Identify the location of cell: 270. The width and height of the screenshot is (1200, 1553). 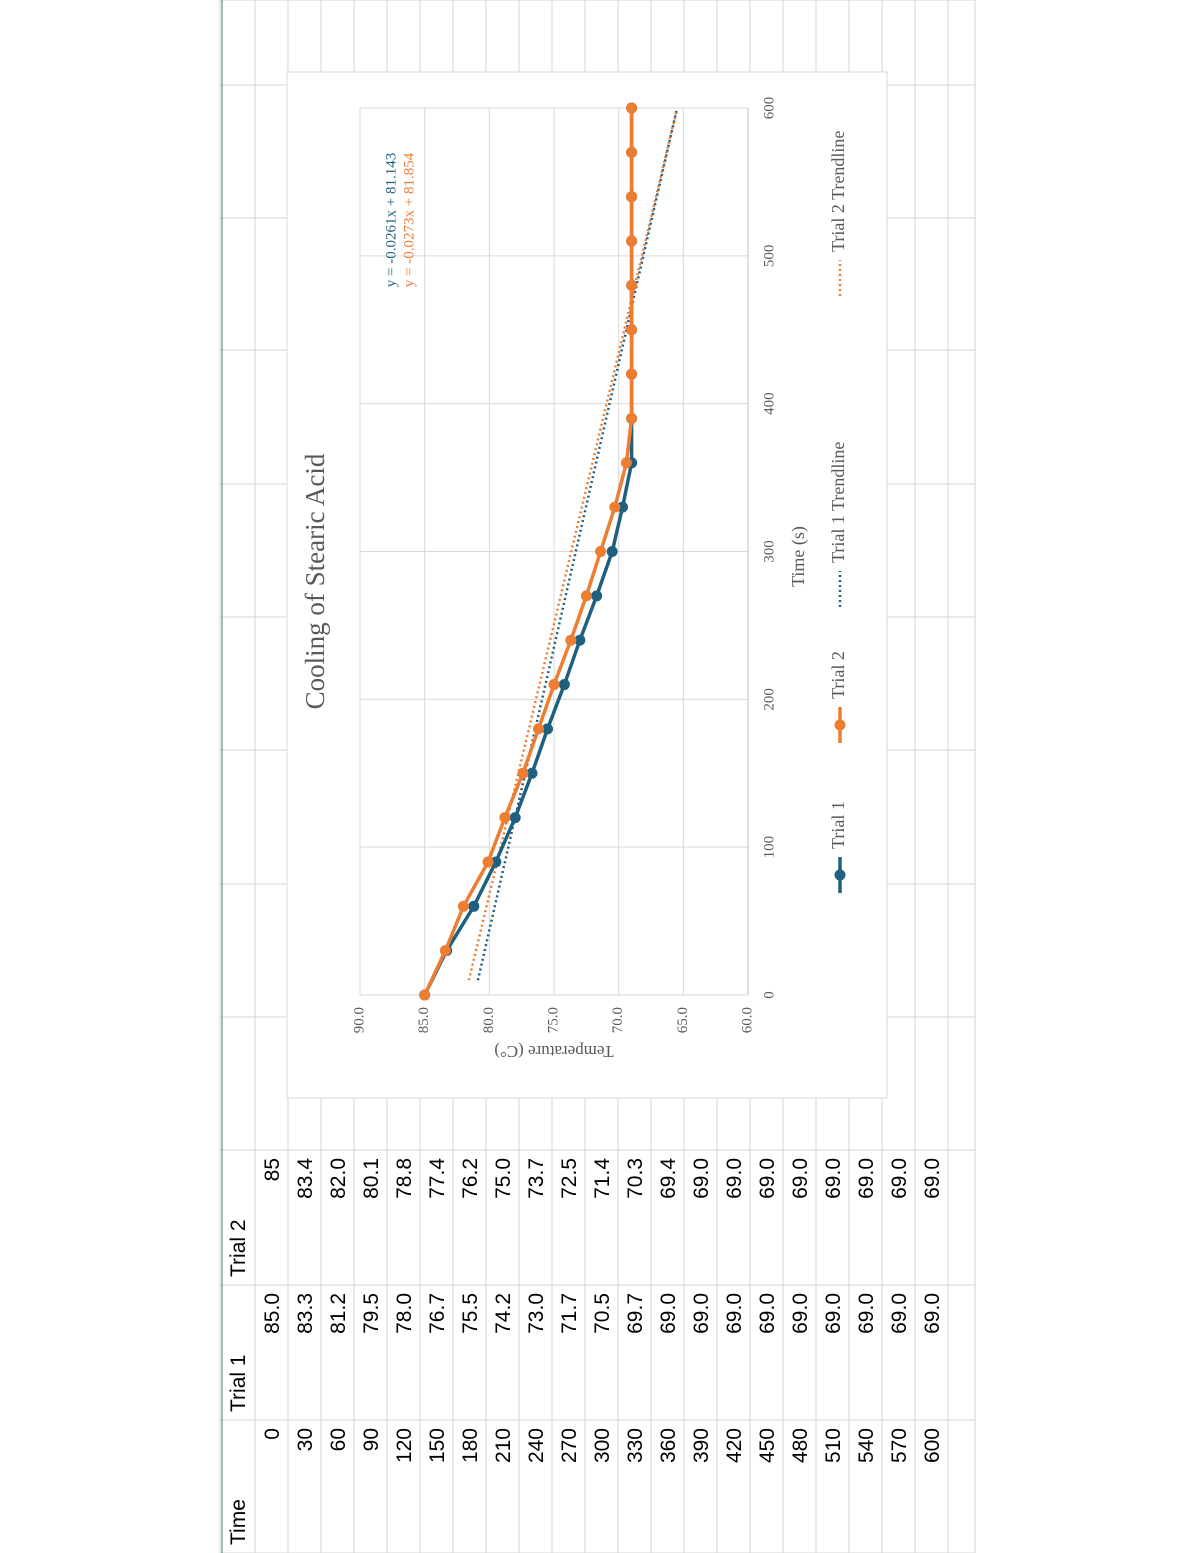
(569, 1445).